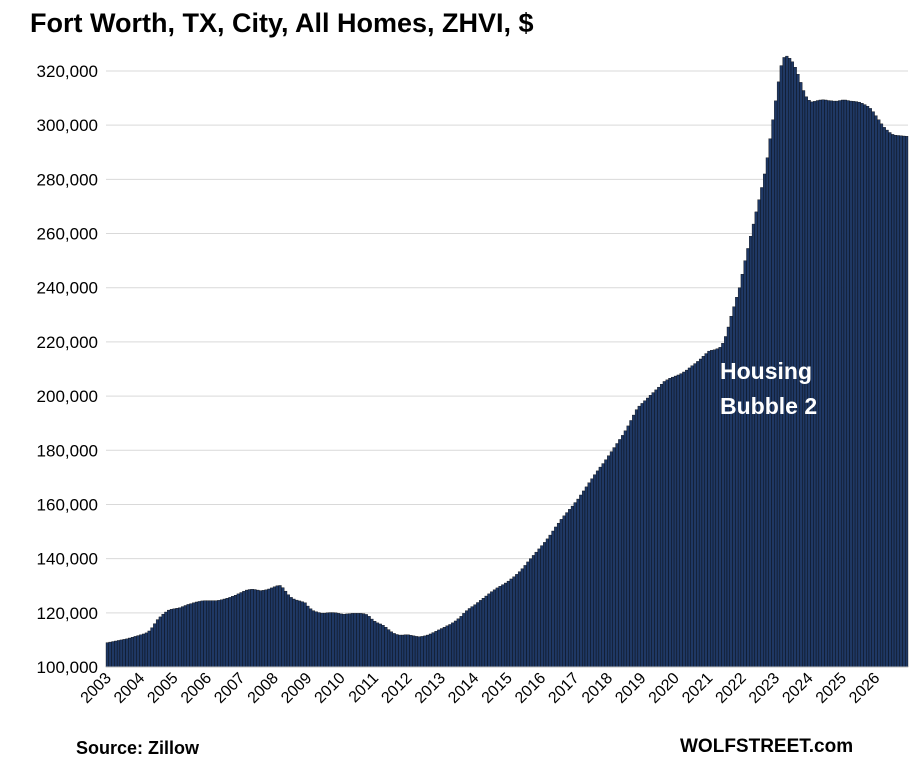  What do you see at coordinates (330, 688) in the screenshot?
I see `x-tick-label: 2010` at bounding box center [330, 688].